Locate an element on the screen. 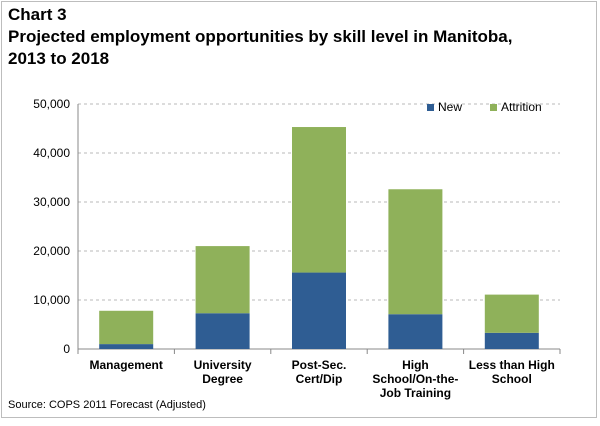  y-tick-label: 20,000 is located at coordinates (51, 251).